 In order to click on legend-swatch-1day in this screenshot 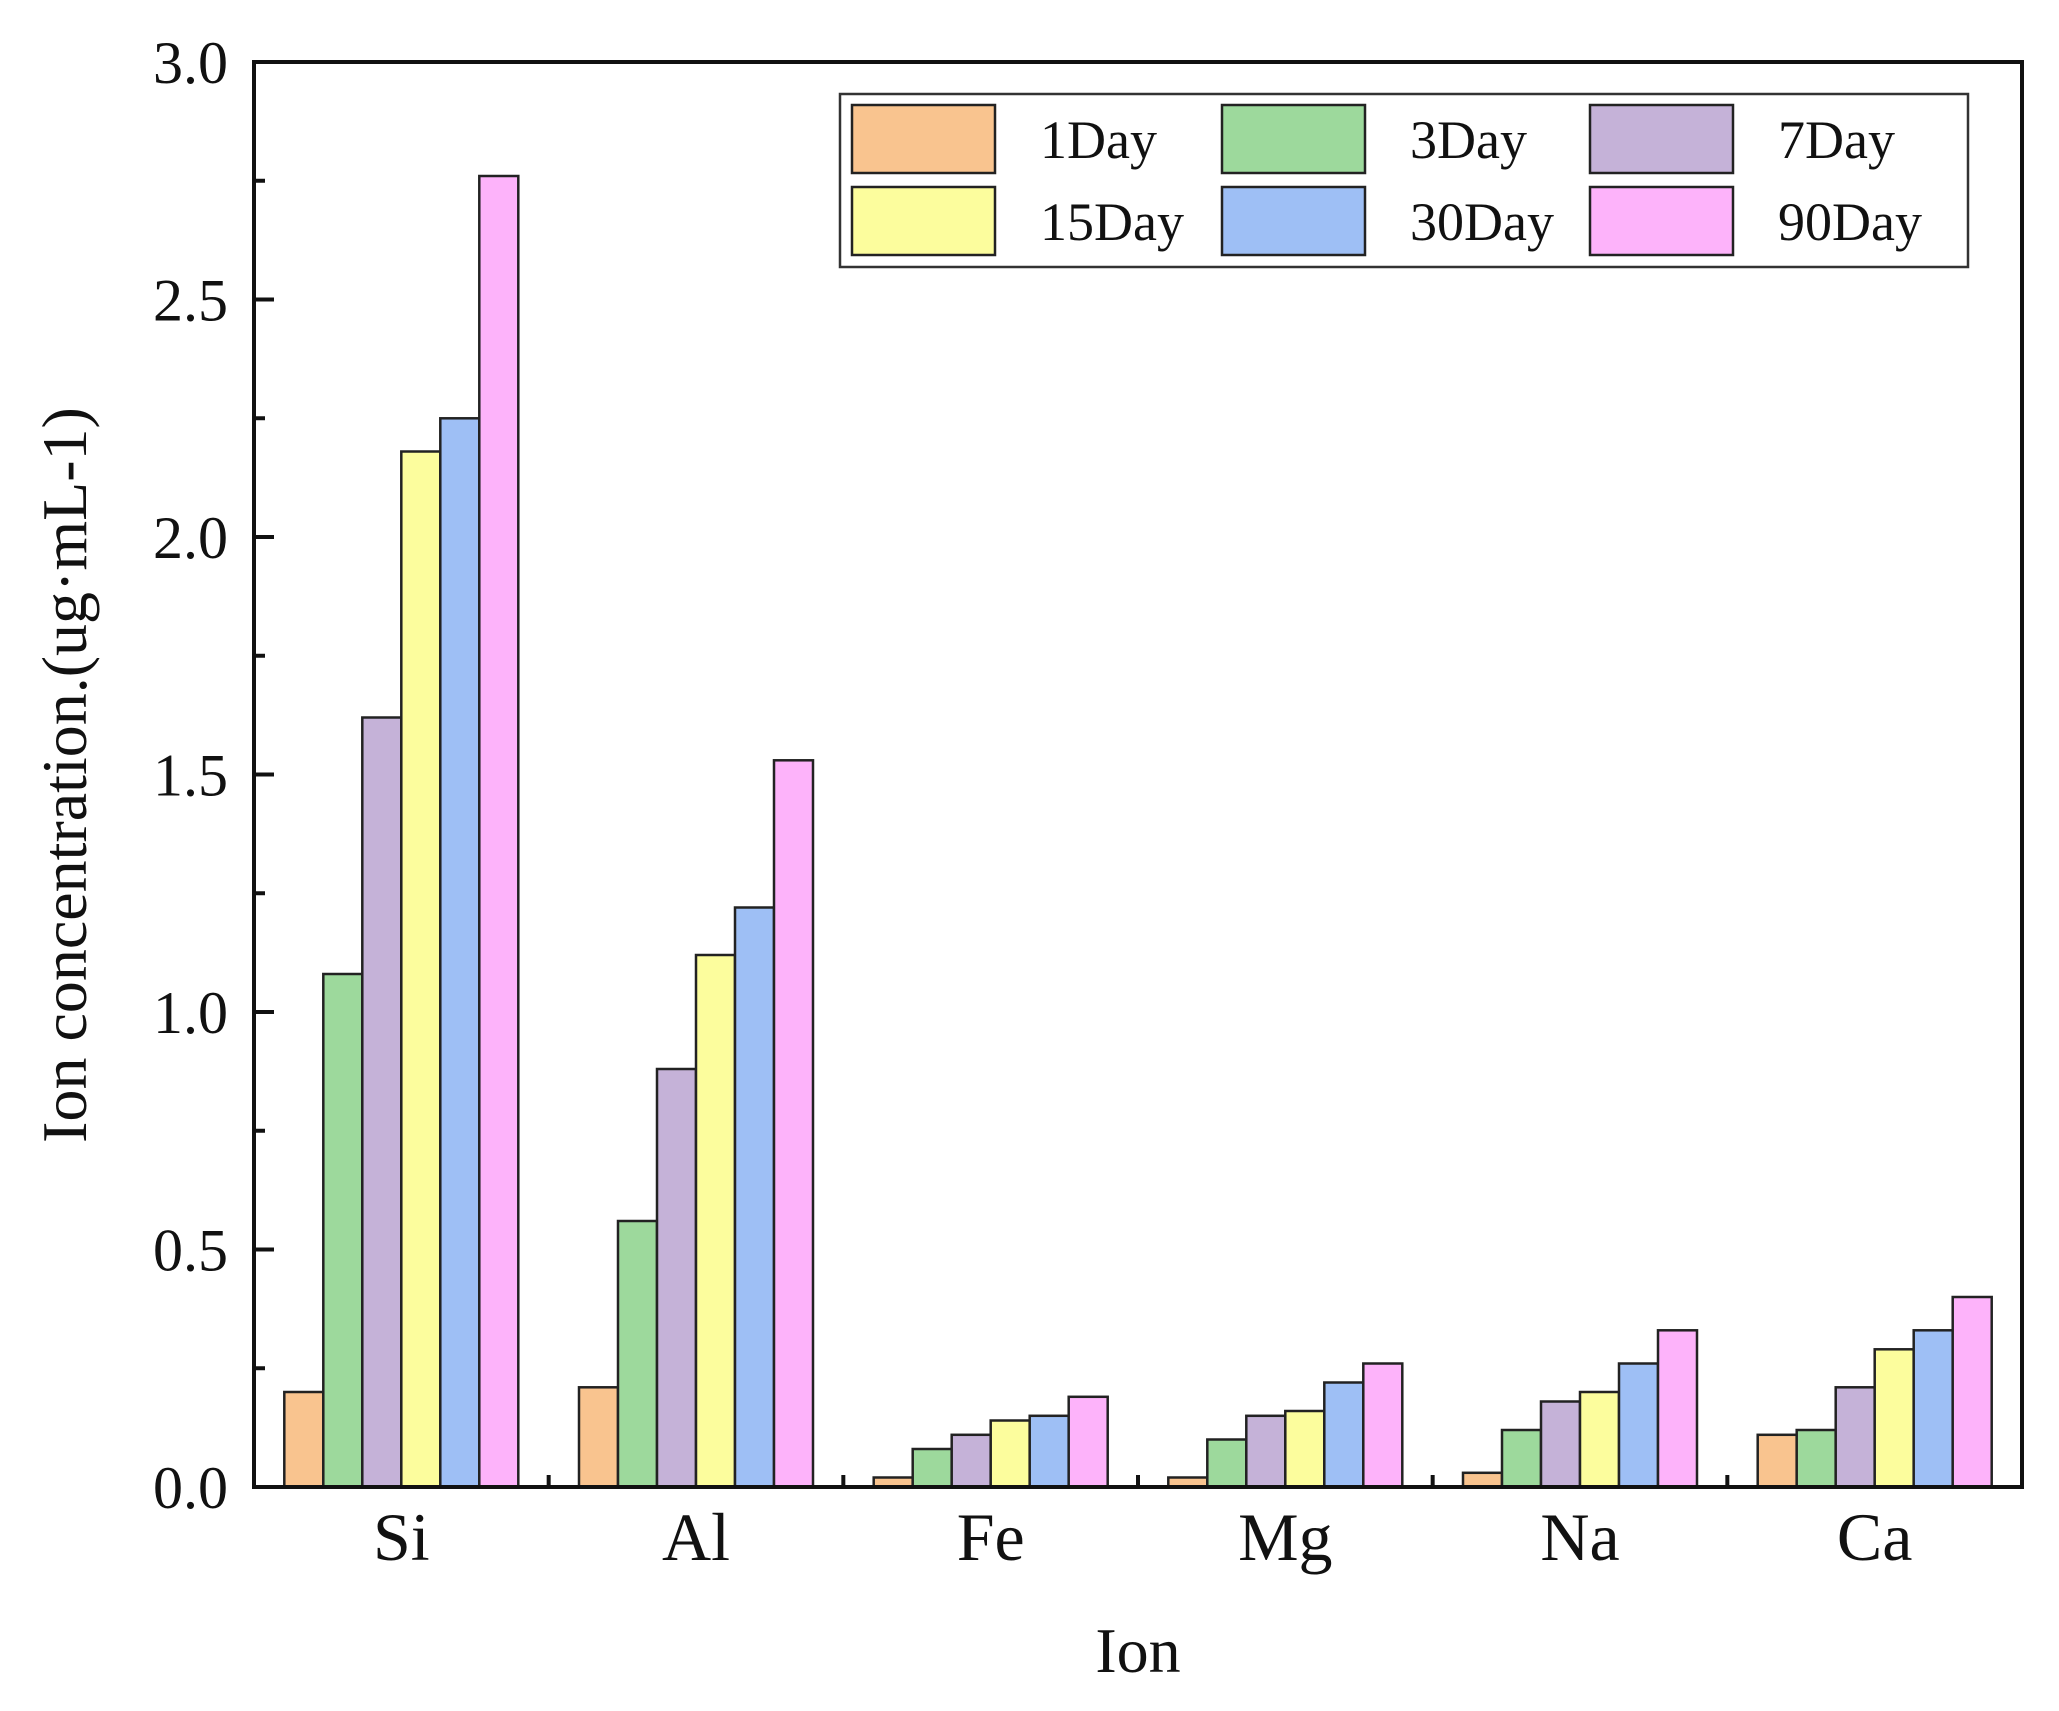, I will do `click(923, 139)`.